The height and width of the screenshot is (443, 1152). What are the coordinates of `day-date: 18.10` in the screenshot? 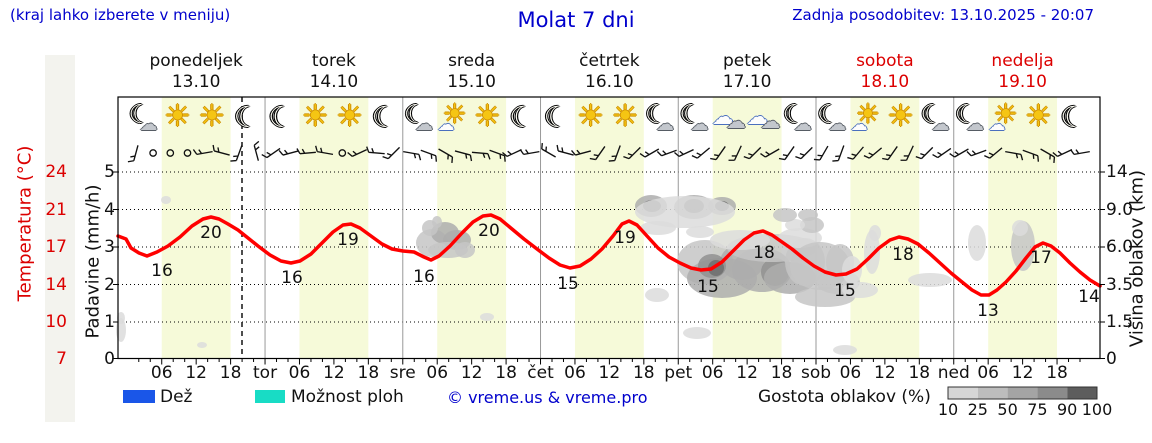 It's located at (885, 82).